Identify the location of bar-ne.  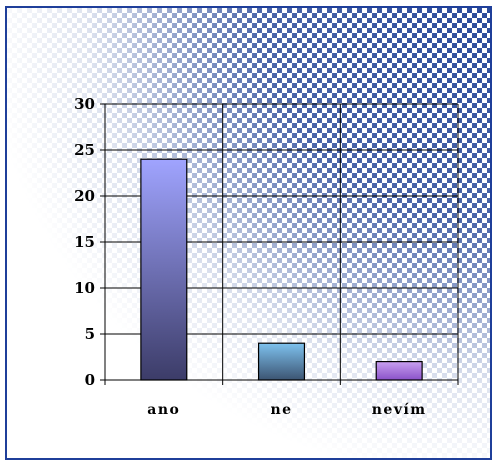
(281, 361).